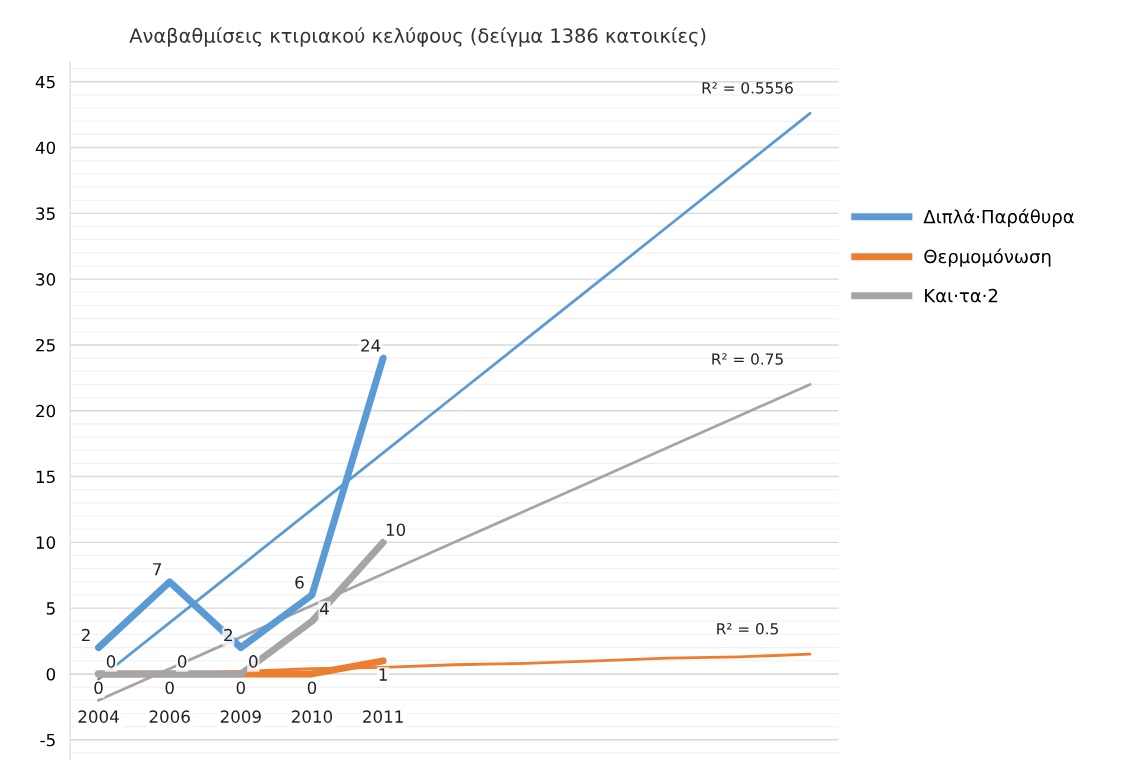  Describe the element at coordinates (299, 582) in the screenshot. I see `data-label: 6` at that location.